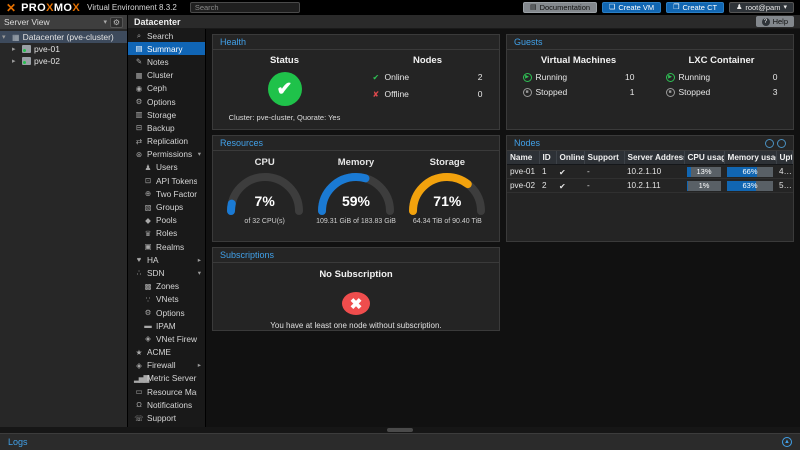 The width and height of the screenshot is (800, 450). Describe the element at coordinates (162, 286) in the screenshot. I see `sidebar-item-zones: ▩ Zones` at that location.